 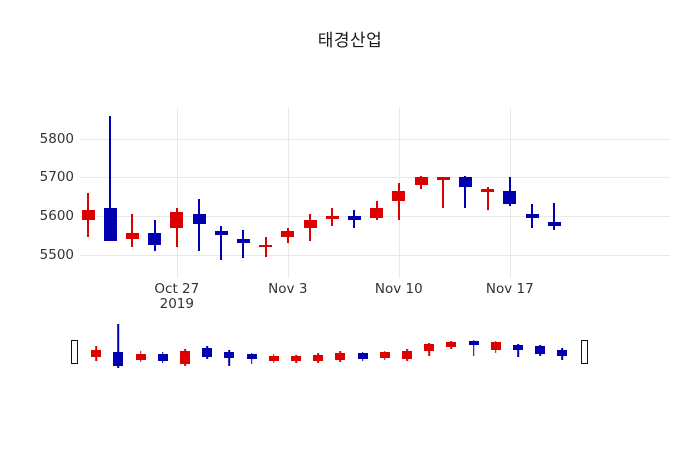 I want to click on x-axis-tick-date: Nov 3, so click(x=288, y=289).